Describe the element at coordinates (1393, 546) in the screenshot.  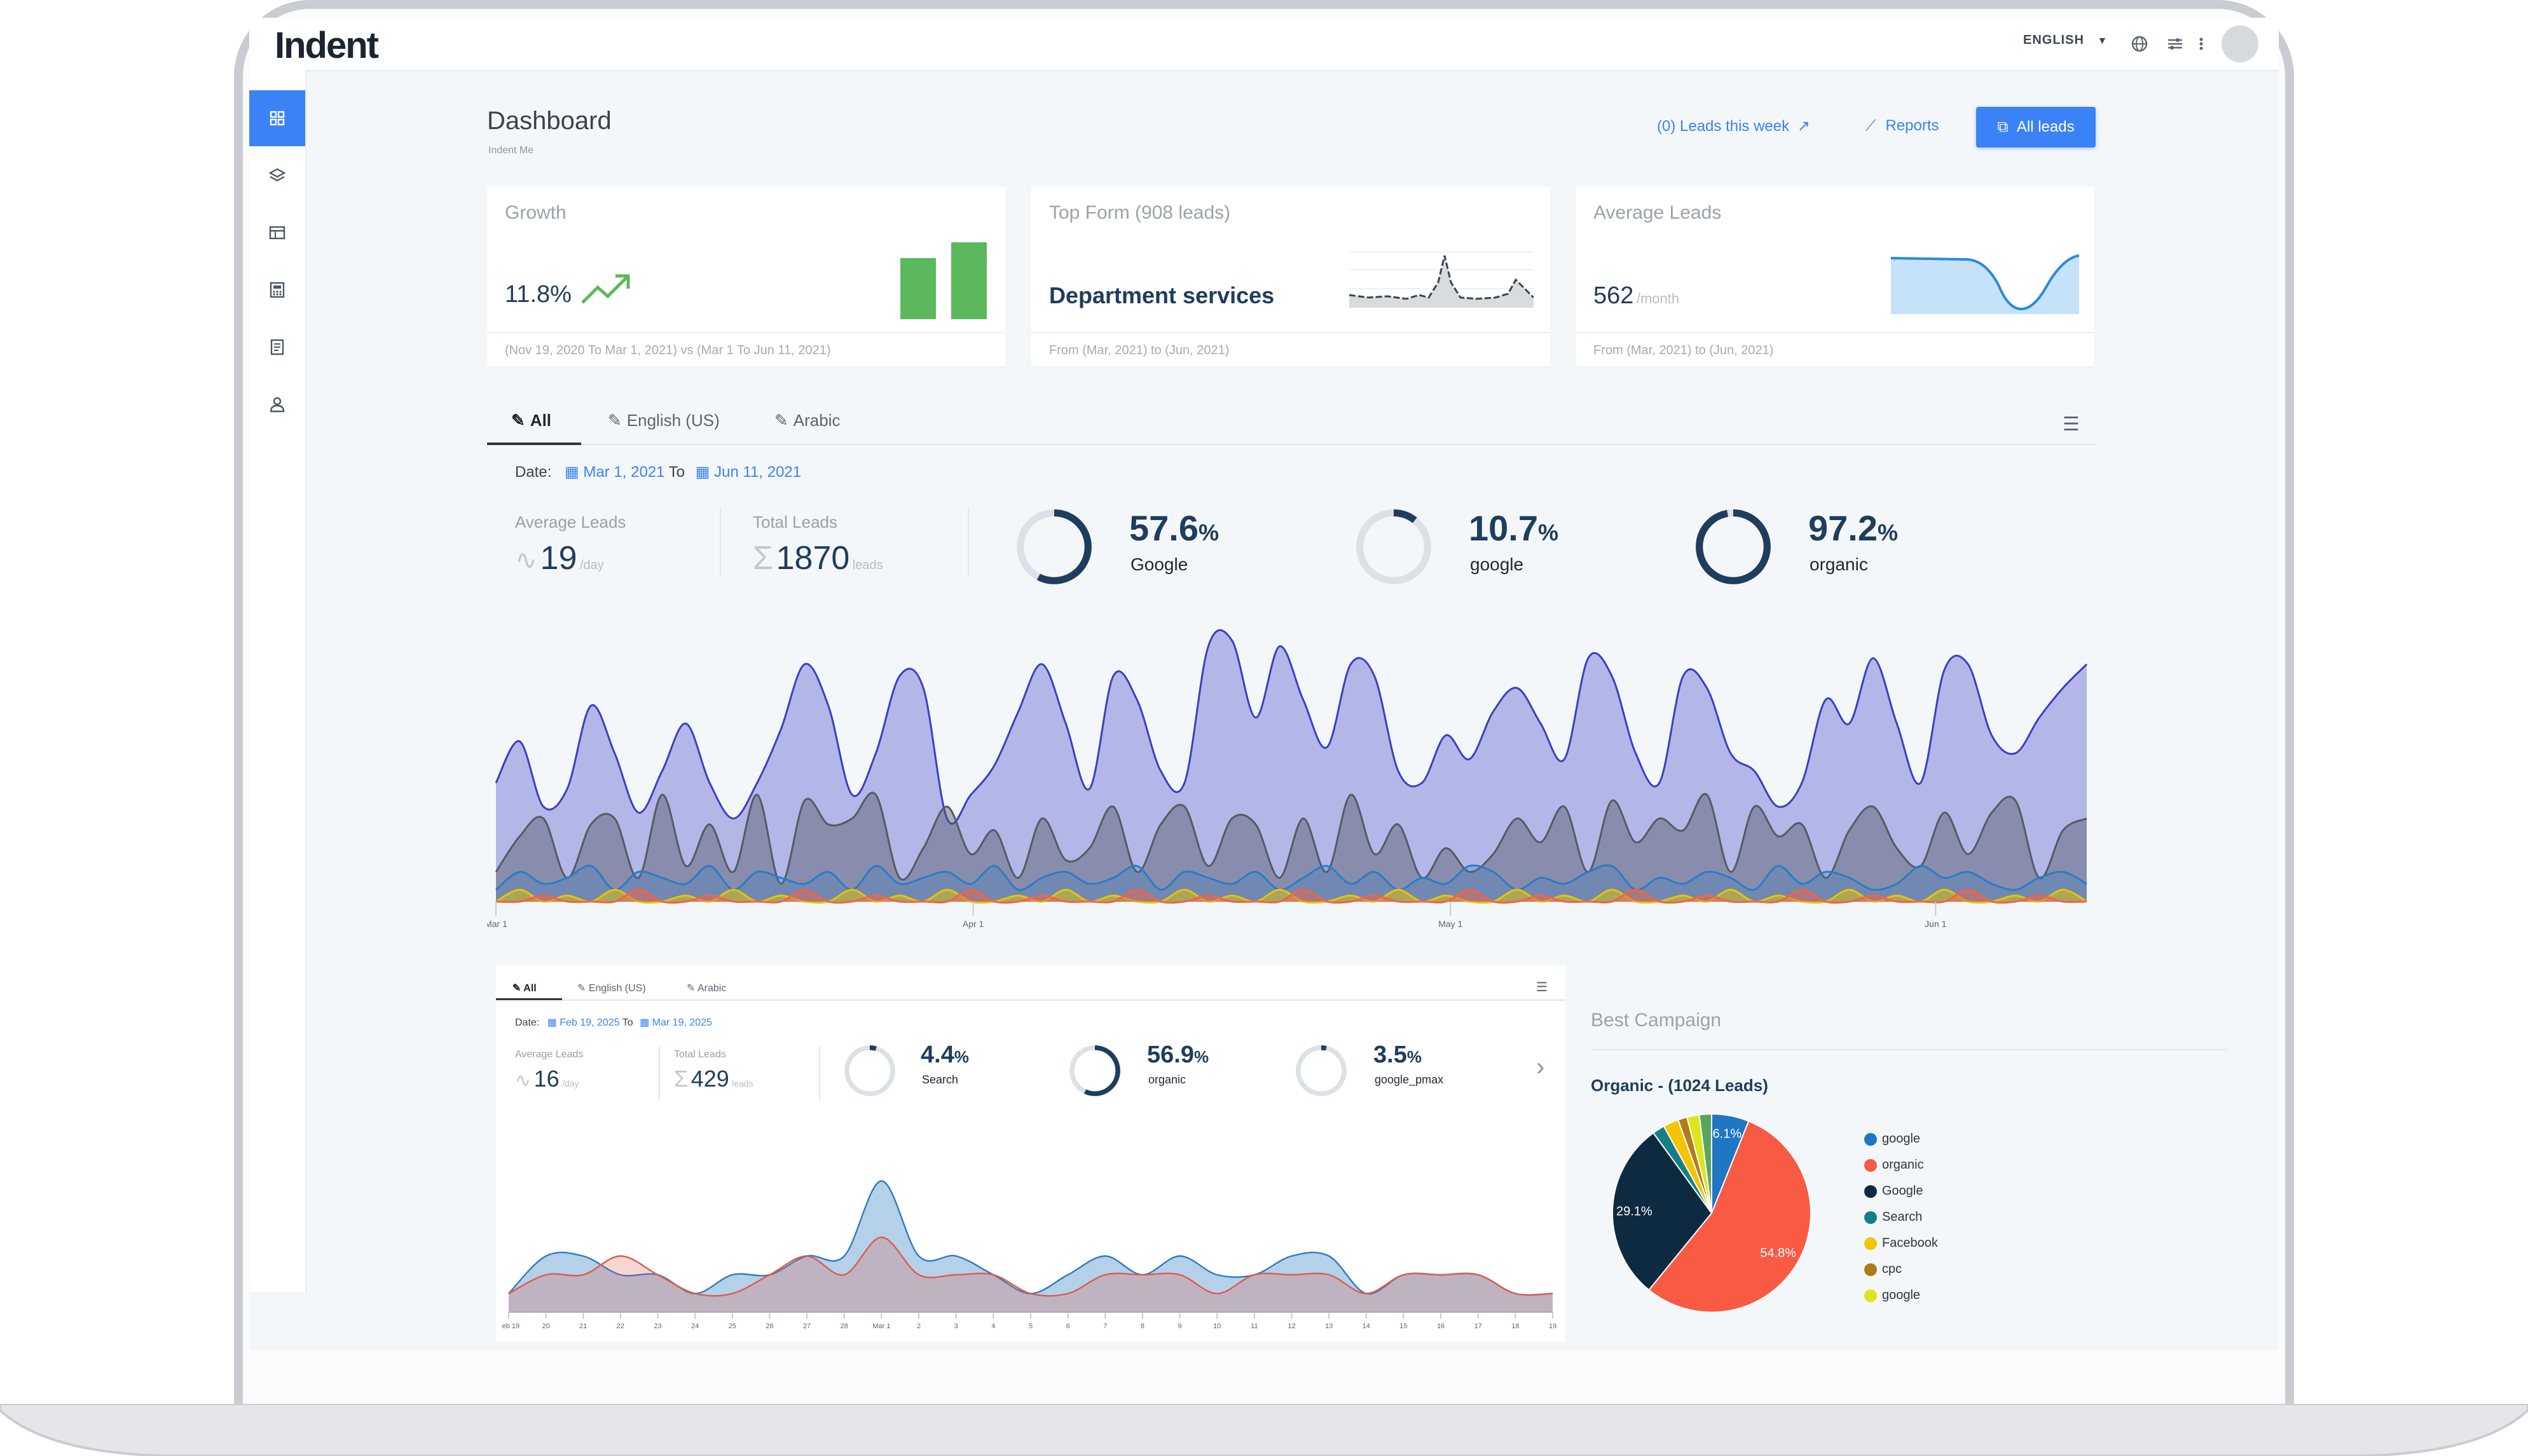
I see `donut-track` at that location.